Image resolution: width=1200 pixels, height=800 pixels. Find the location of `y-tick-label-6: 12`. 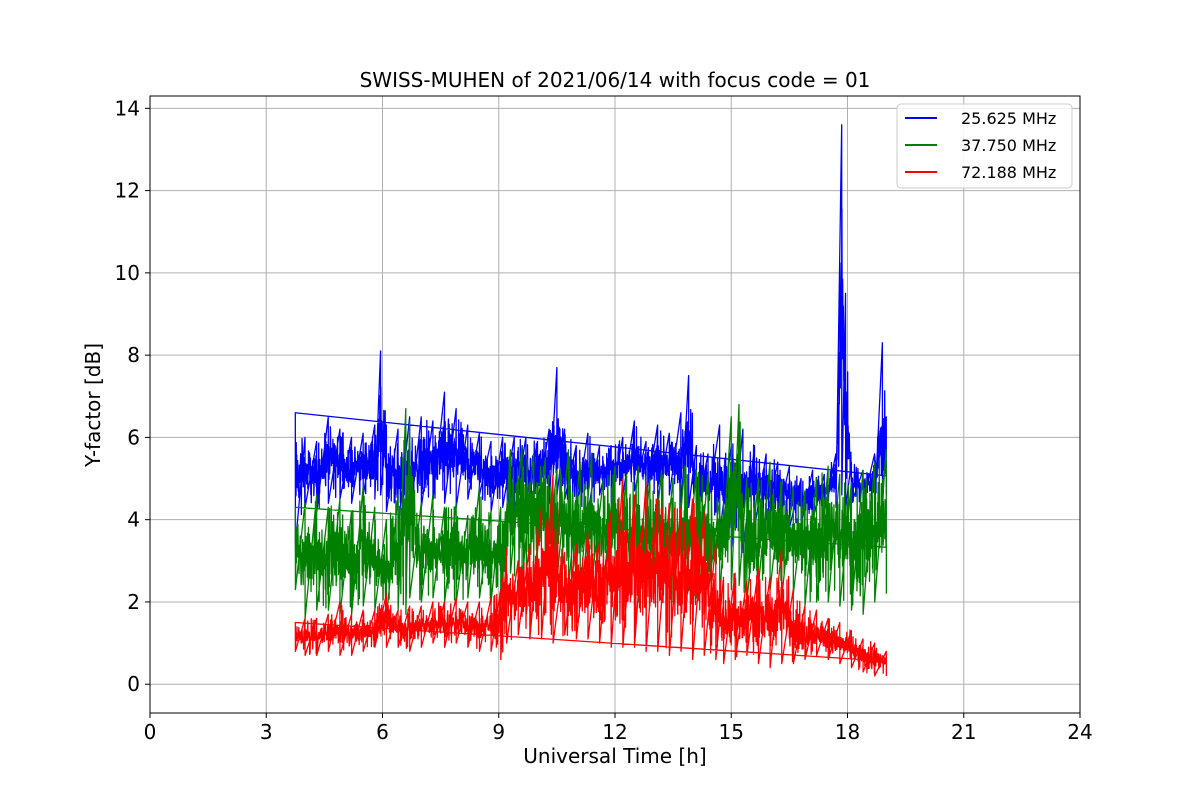

y-tick-label-6: 12 is located at coordinates (127, 191).